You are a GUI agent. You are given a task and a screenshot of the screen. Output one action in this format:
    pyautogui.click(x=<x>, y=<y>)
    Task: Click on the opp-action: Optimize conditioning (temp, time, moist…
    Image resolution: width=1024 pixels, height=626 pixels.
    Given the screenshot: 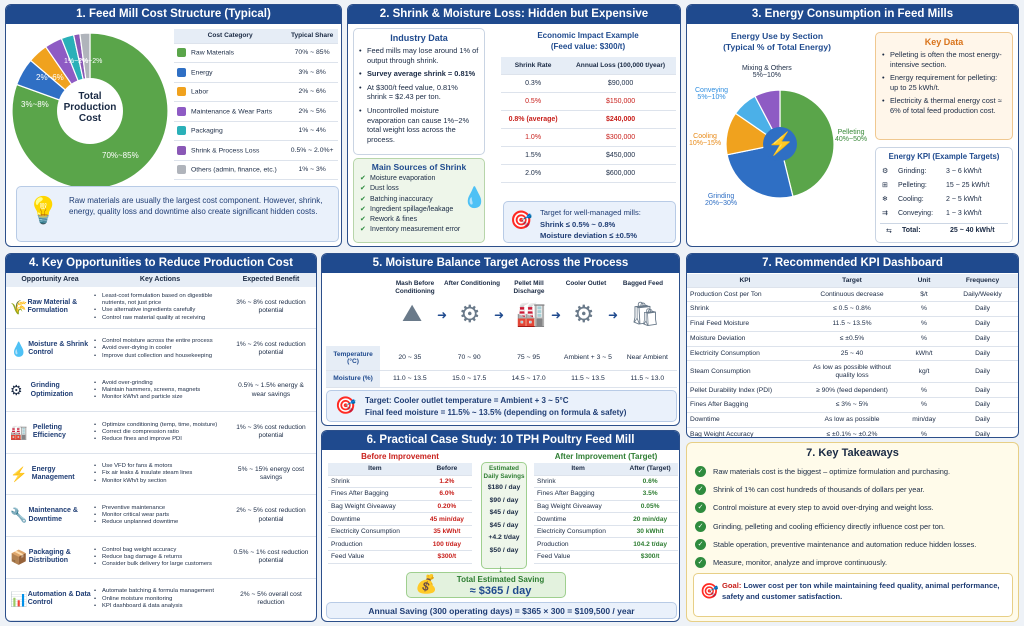 What is the action you would take?
    pyautogui.click(x=160, y=425)
    